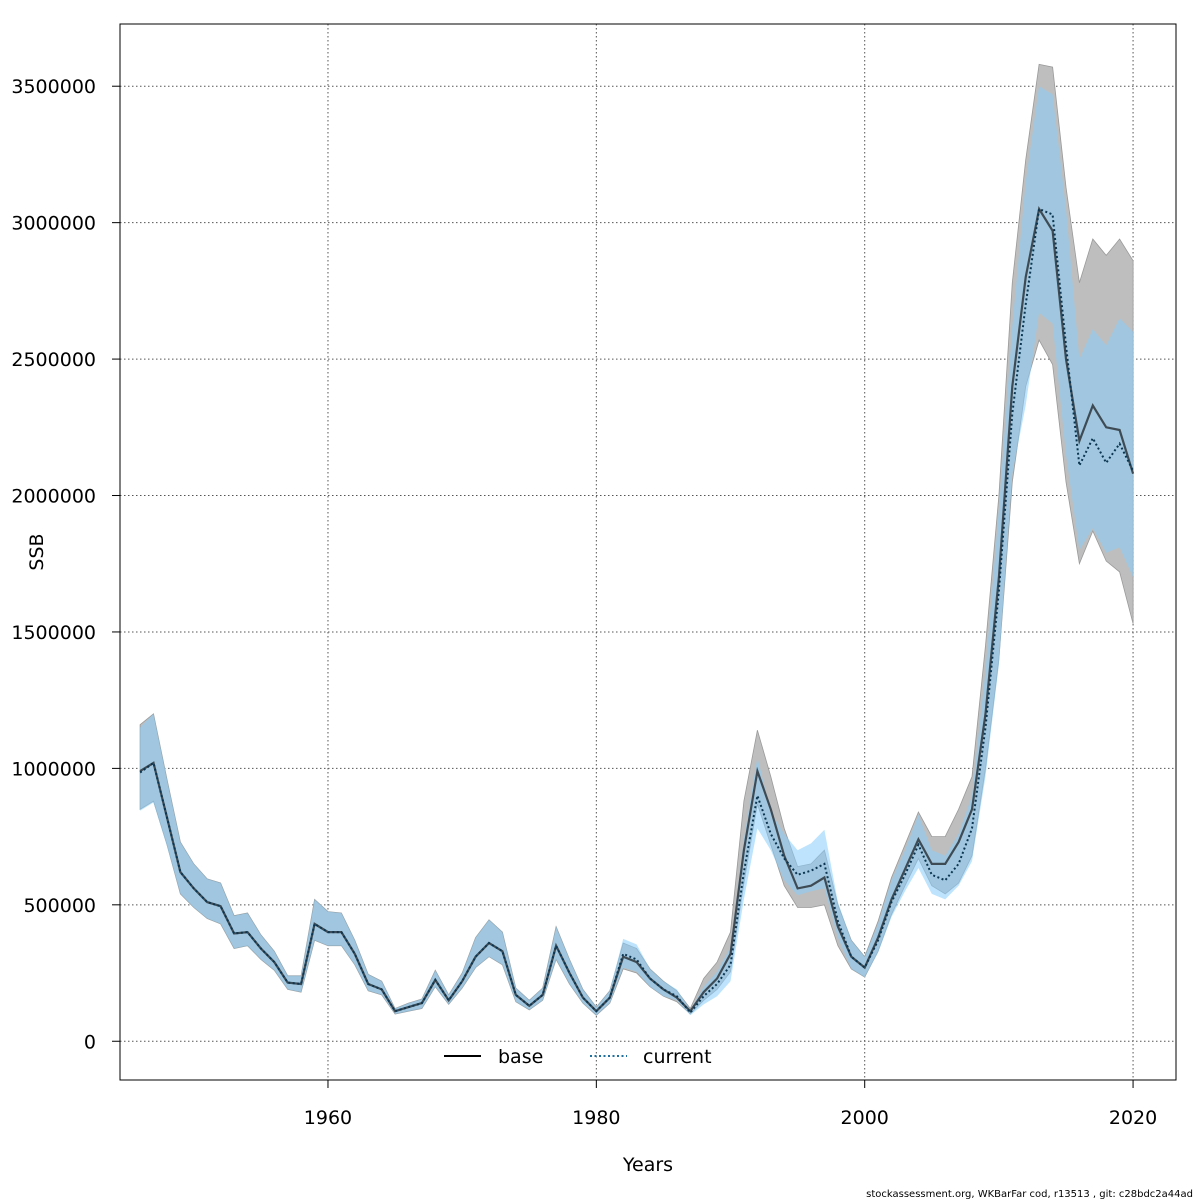 This screenshot has height=1200, width=1200. Describe the element at coordinates (520, 1057) in the screenshot. I see `legend-label-base: base` at that location.